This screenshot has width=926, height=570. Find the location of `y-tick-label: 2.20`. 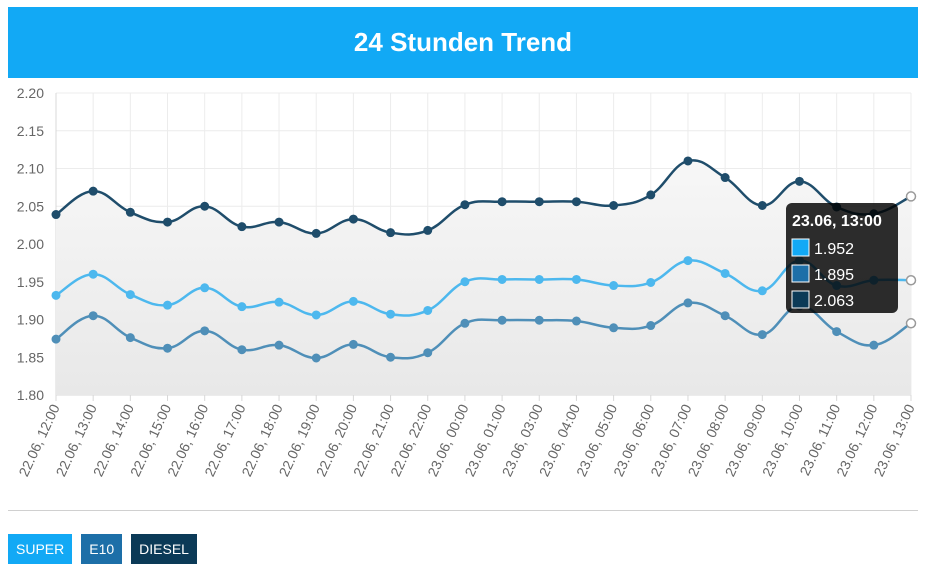

y-tick-label: 2.20 is located at coordinates (30, 93).